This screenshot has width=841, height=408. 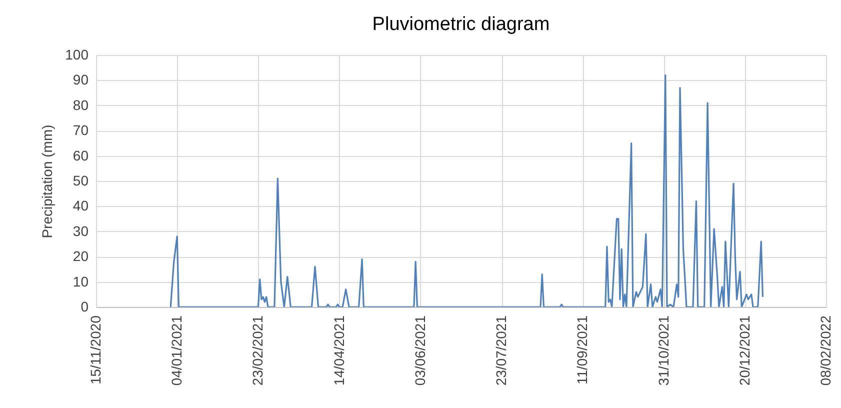 I want to click on x-tick-label: 31/10/2021, so click(x=663, y=350).